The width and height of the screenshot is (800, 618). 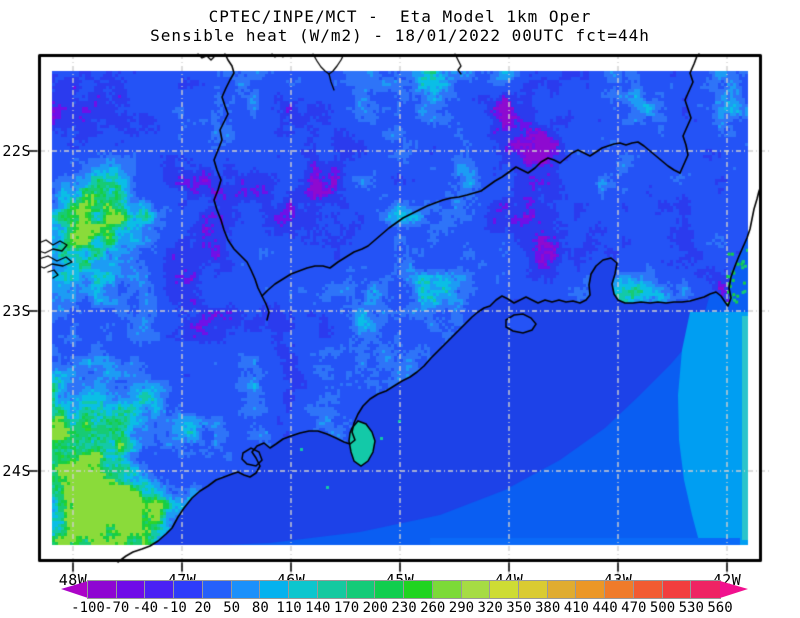 I want to click on colorbar-tick-value: 80, so click(x=260, y=608).